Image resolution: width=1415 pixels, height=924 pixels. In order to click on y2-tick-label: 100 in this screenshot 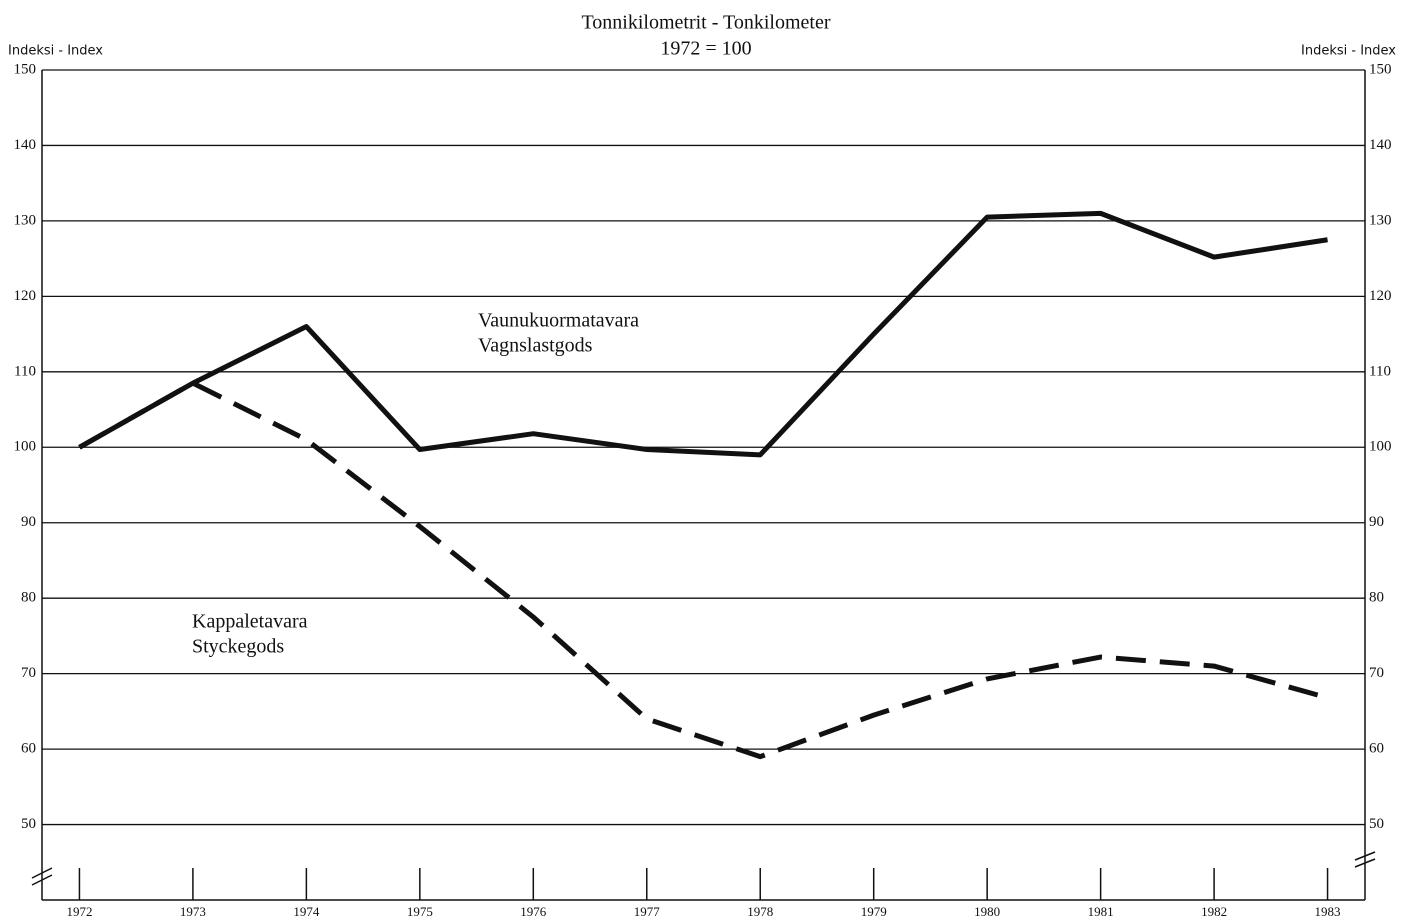, I will do `click(1380, 447)`.